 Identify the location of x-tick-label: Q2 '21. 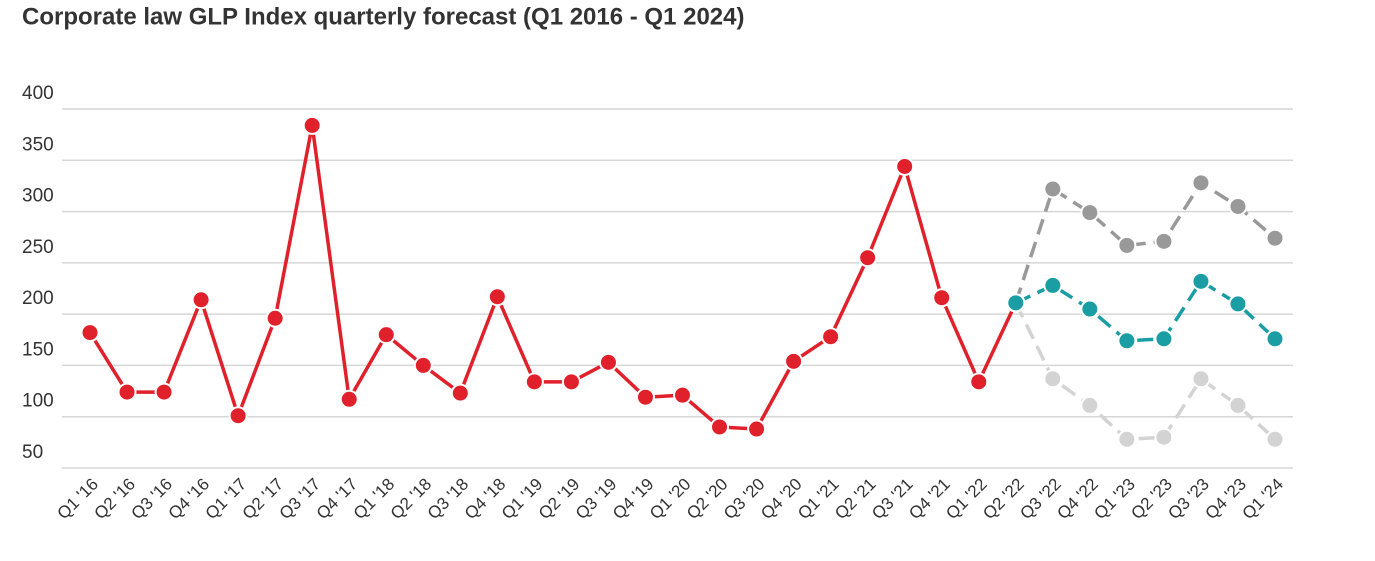
(855, 499).